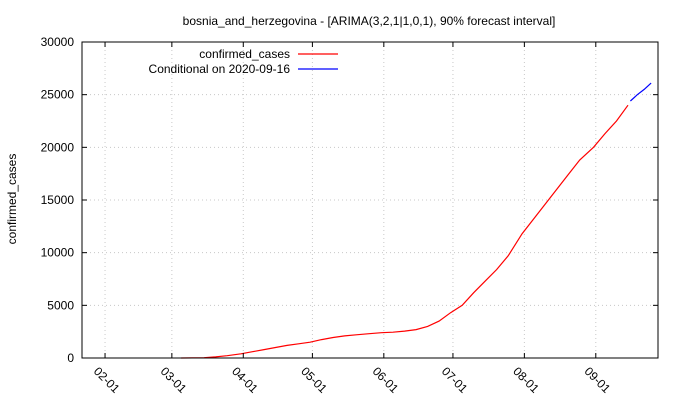 This screenshot has width=680, height=400. Describe the element at coordinates (245, 380) in the screenshot. I see `x-tick-label: 04-01` at that location.